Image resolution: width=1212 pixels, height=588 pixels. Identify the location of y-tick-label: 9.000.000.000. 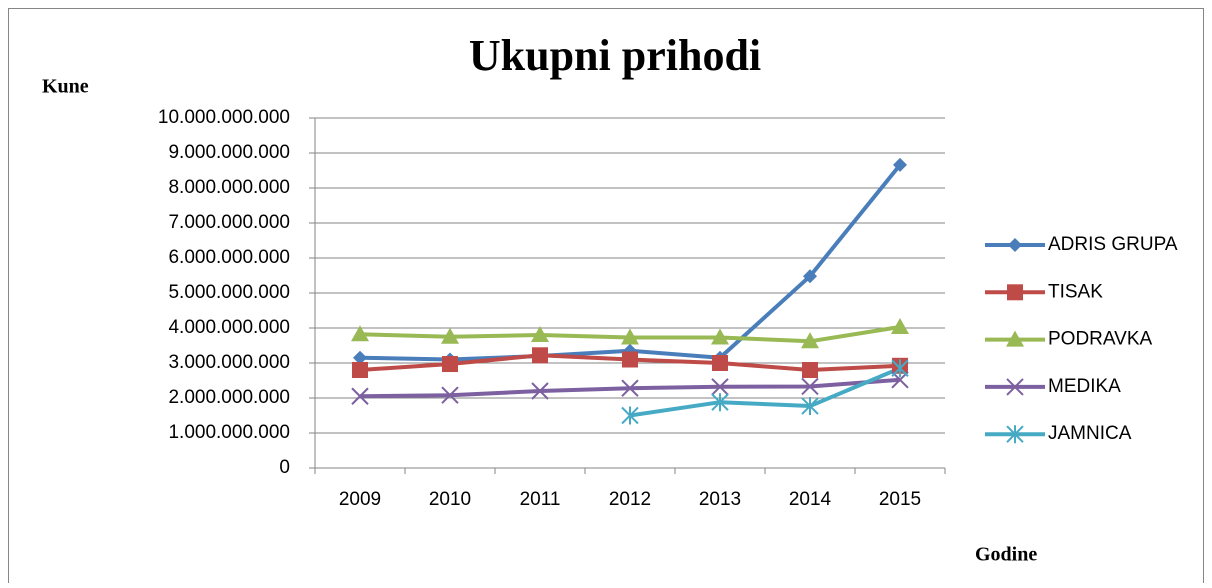
(229, 152).